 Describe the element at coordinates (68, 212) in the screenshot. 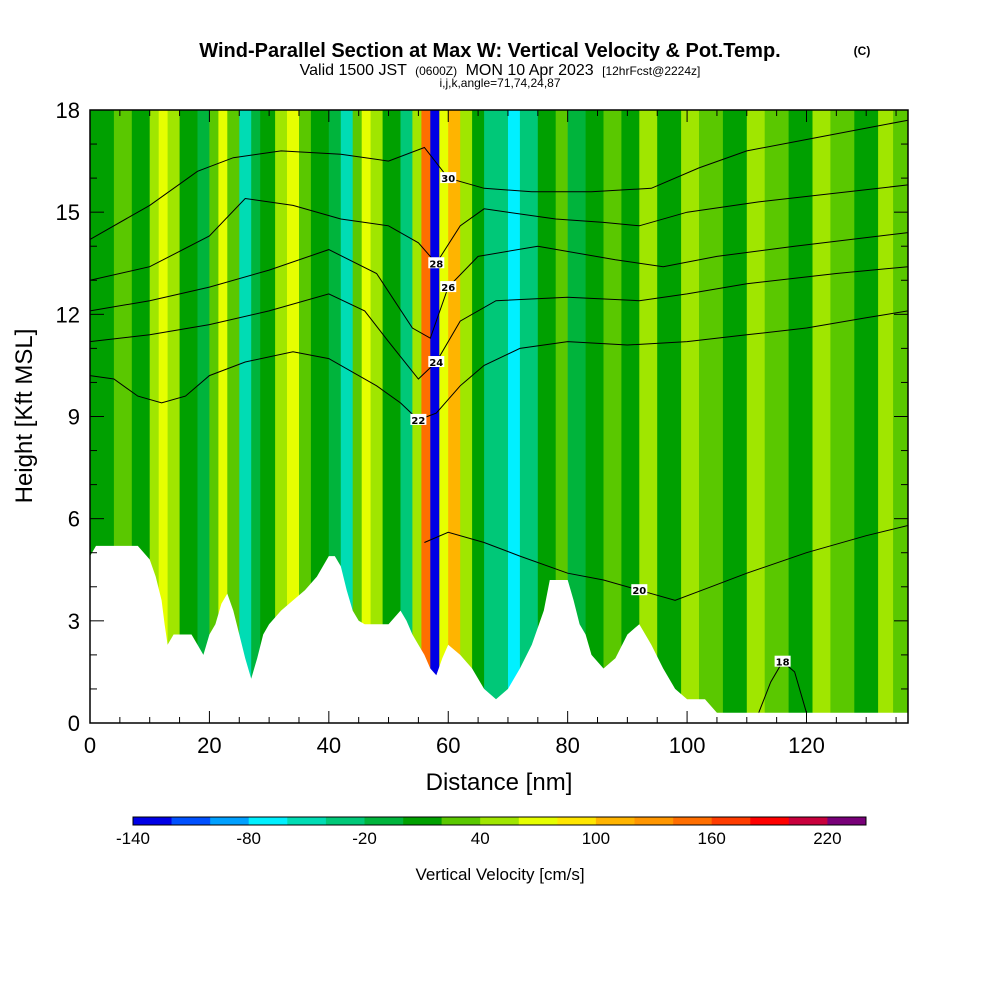

I see `y-tick-label: 15` at that location.